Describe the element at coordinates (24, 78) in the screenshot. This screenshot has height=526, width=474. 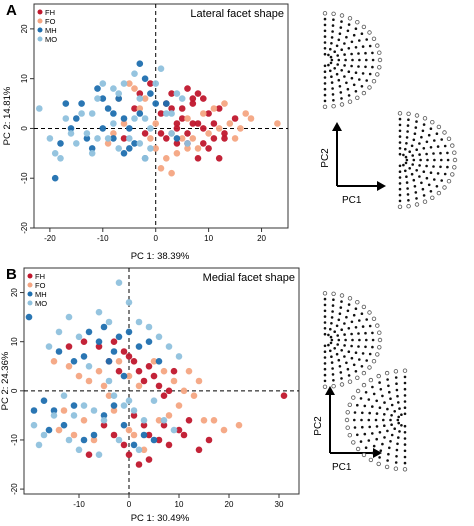
I see `y-tick-label: 10` at that location.